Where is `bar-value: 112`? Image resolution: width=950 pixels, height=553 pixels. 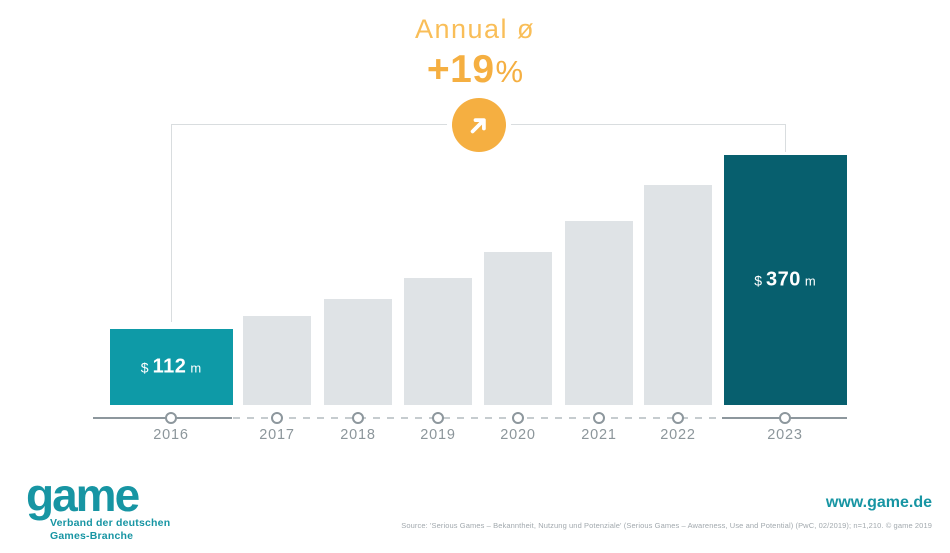 bar-value: 112 is located at coordinates (169, 366).